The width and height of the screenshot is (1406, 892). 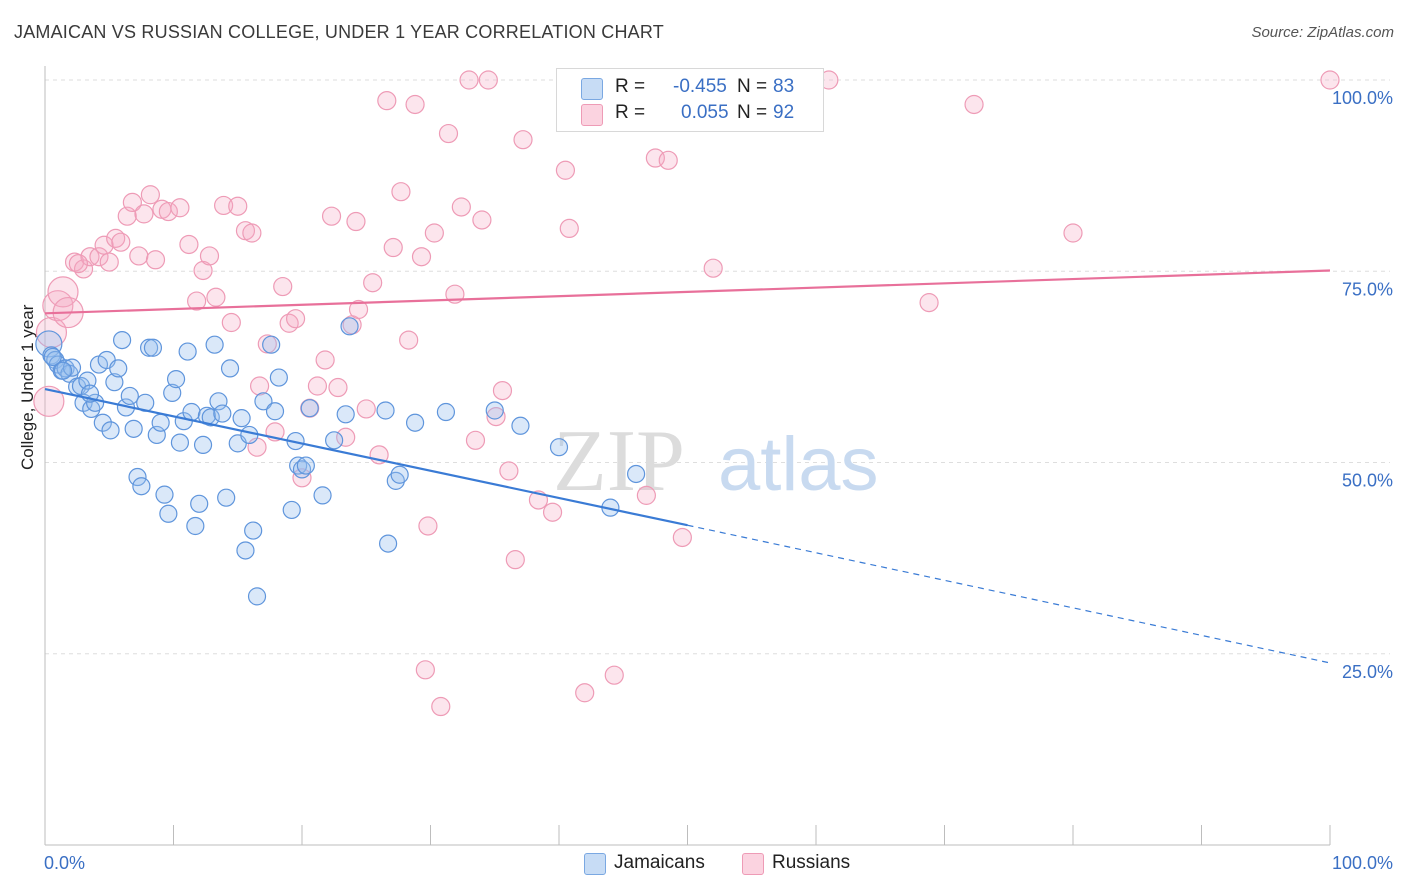 What do you see at coordinates (811, 862) in the screenshot?
I see `russians-label: Russians` at bounding box center [811, 862].